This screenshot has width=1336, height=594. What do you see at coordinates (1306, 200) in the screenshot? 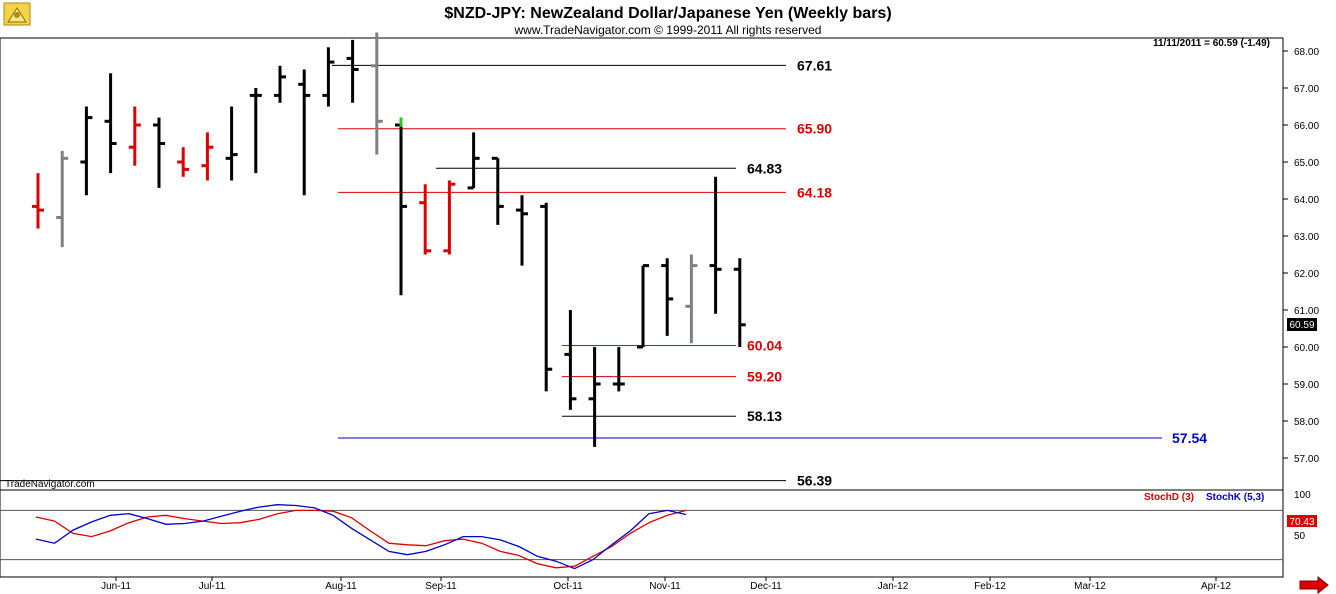
I see `price-tick-label: 64.00` at bounding box center [1306, 200].